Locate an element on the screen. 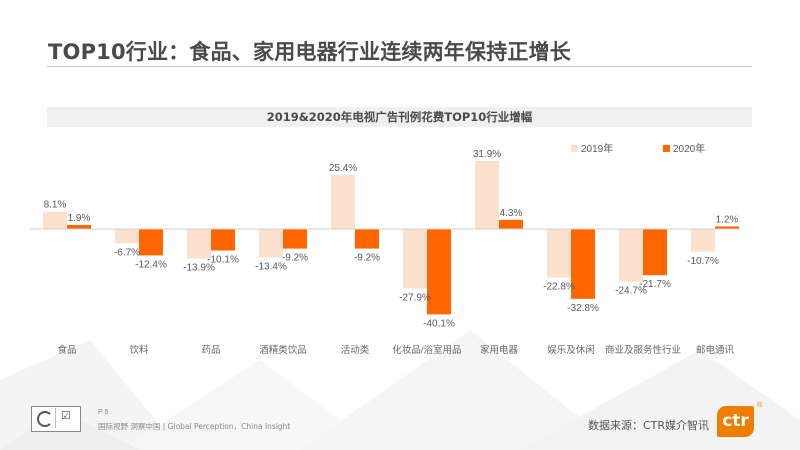  data-label-2019-0: 8.1% is located at coordinates (55, 205).